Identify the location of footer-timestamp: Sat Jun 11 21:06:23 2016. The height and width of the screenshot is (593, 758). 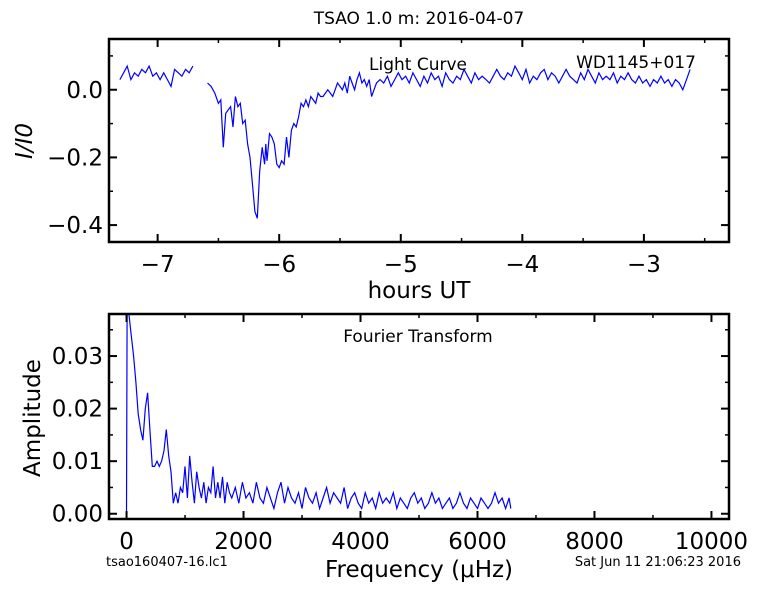
(658, 562).